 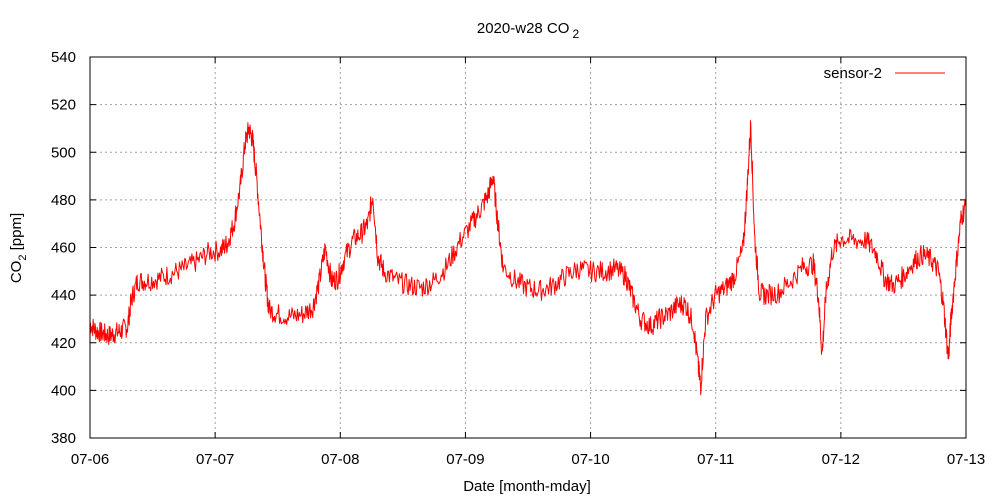 What do you see at coordinates (90, 459) in the screenshot?
I see `x-tick-label: 07-06` at bounding box center [90, 459].